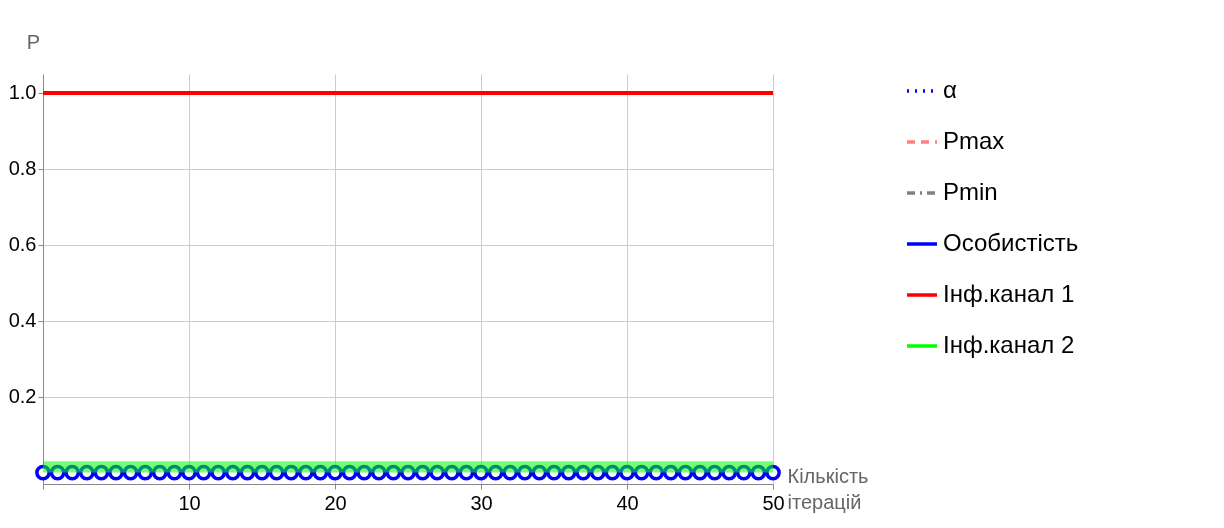 The image size is (1224, 528). Describe the element at coordinates (22, 244) in the screenshot. I see `y-tick-label: 0.6` at that location.